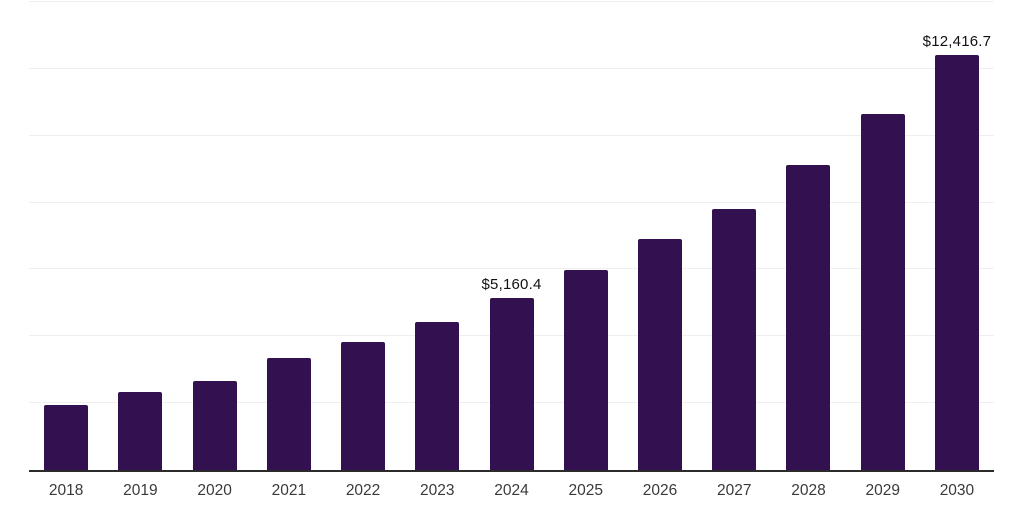 The width and height of the screenshot is (1024, 512). I want to click on x-tick-label-2027: 2027, so click(734, 490).